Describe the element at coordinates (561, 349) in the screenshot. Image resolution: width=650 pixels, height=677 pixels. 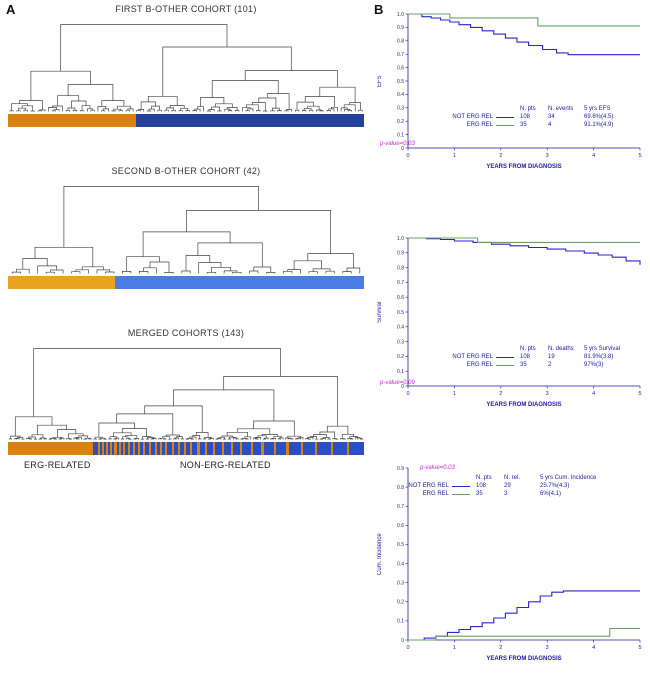
I see `legend-header-cell: N. deaths` at that location.